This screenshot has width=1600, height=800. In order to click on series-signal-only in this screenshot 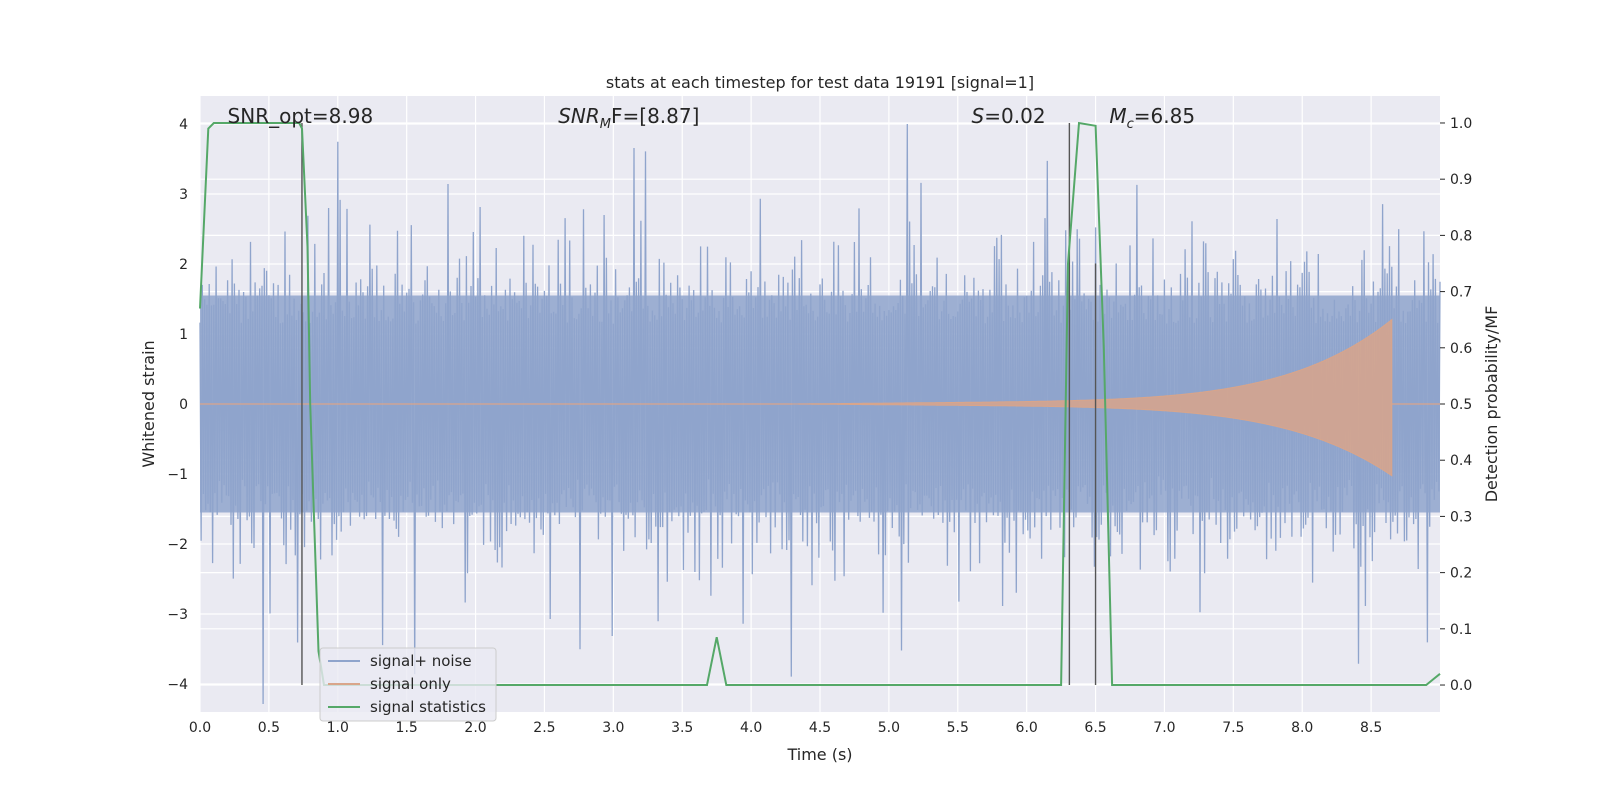, I will do `click(1092, 397)`.